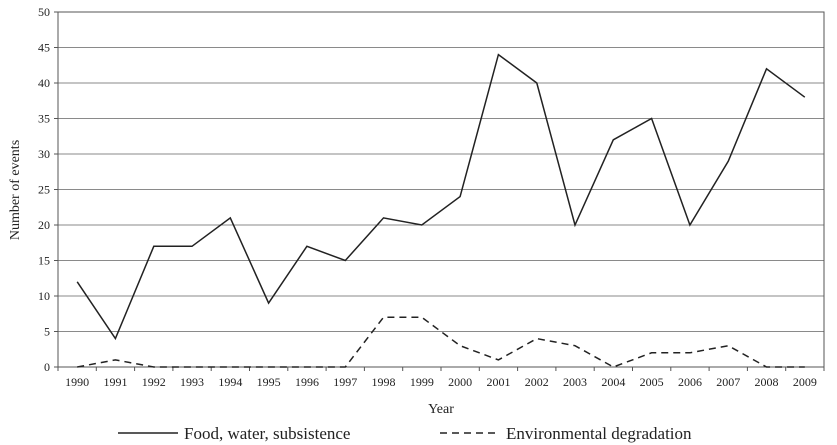 This screenshot has width=837, height=445. What do you see at coordinates (44, 225) in the screenshot?
I see `y-tick-label: 20` at bounding box center [44, 225].